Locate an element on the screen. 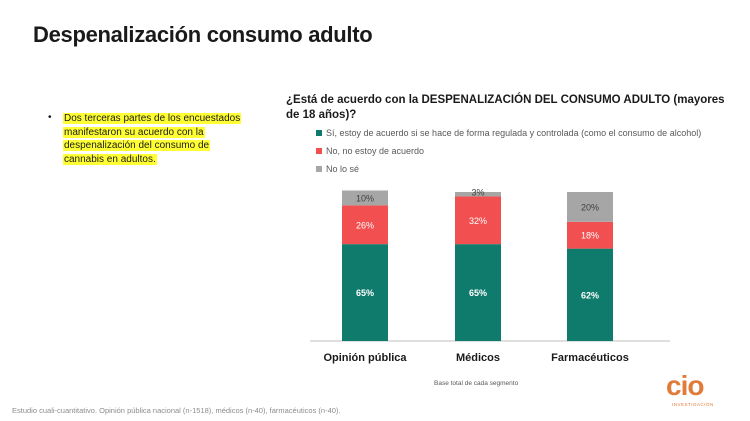 The height and width of the screenshot is (421, 750). logo-text: cio is located at coordinates (685, 385).